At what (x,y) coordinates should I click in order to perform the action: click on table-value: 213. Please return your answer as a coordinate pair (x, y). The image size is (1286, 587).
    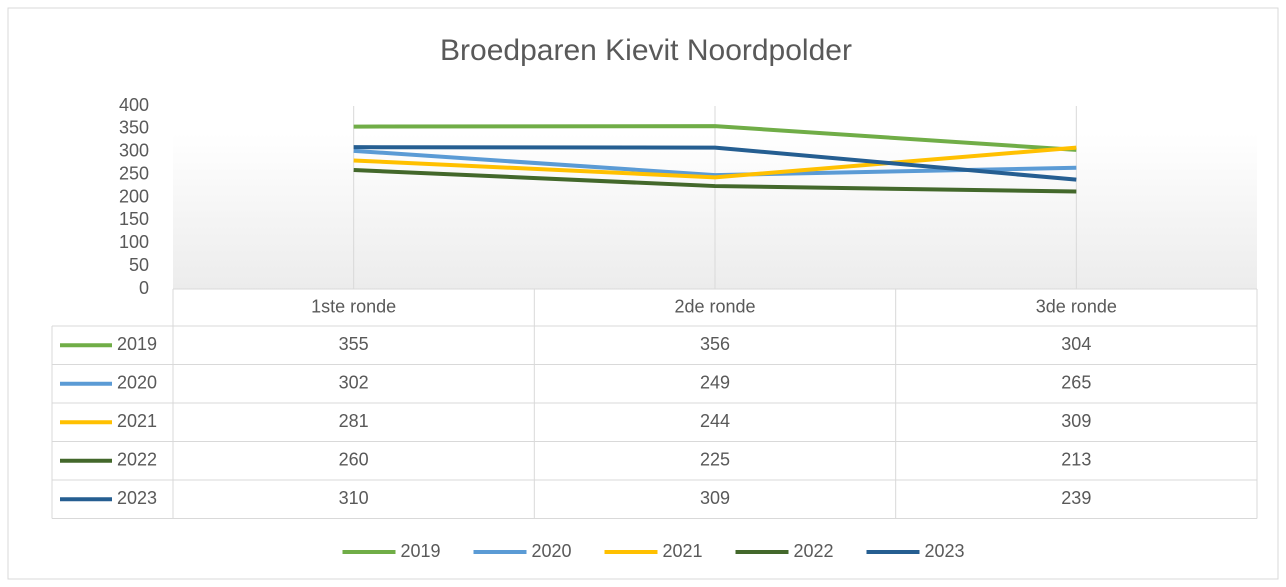
    Looking at the image, I should click on (1076, 460).